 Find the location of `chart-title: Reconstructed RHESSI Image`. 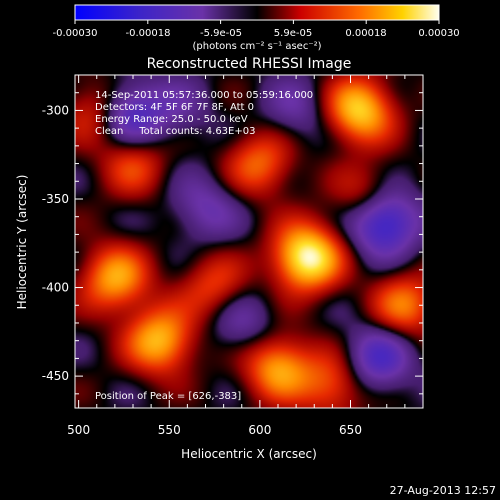

chart-title: Reconstructed RHESSI Image is located at coordinates (249, 64).